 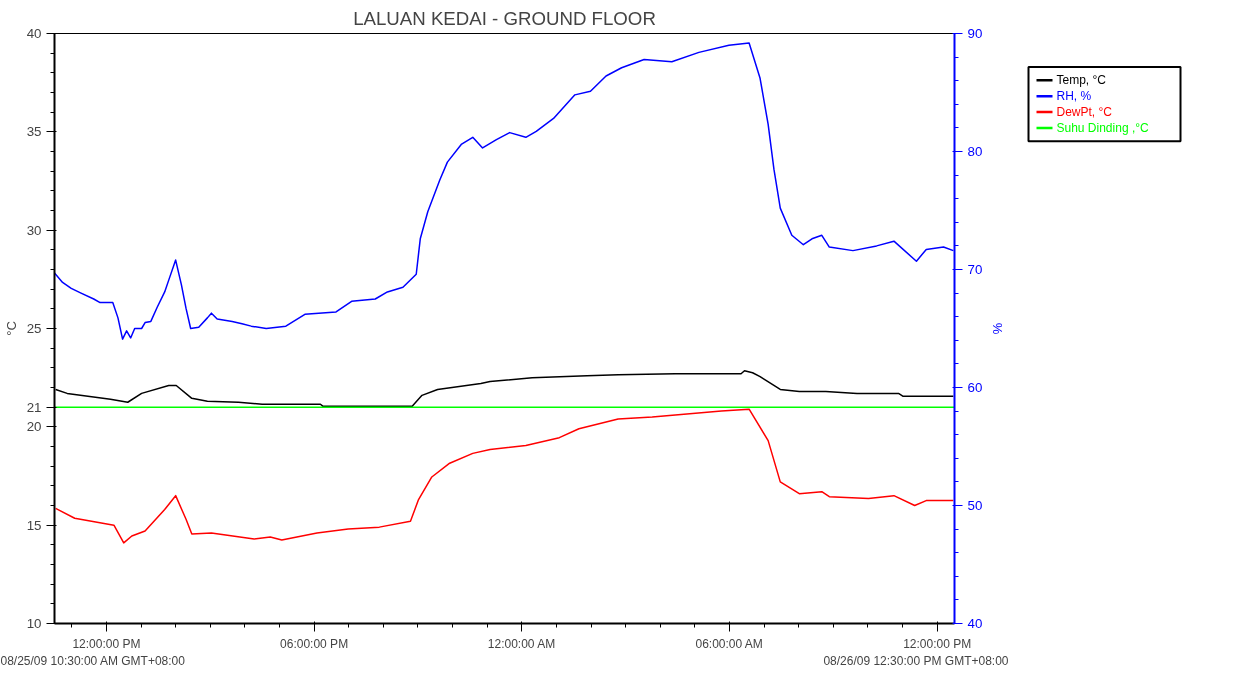 What do you see at coordinates (975, 33) in the screenshot?
I see `y2-tick-label: 90` at bounding box center [975, 33].